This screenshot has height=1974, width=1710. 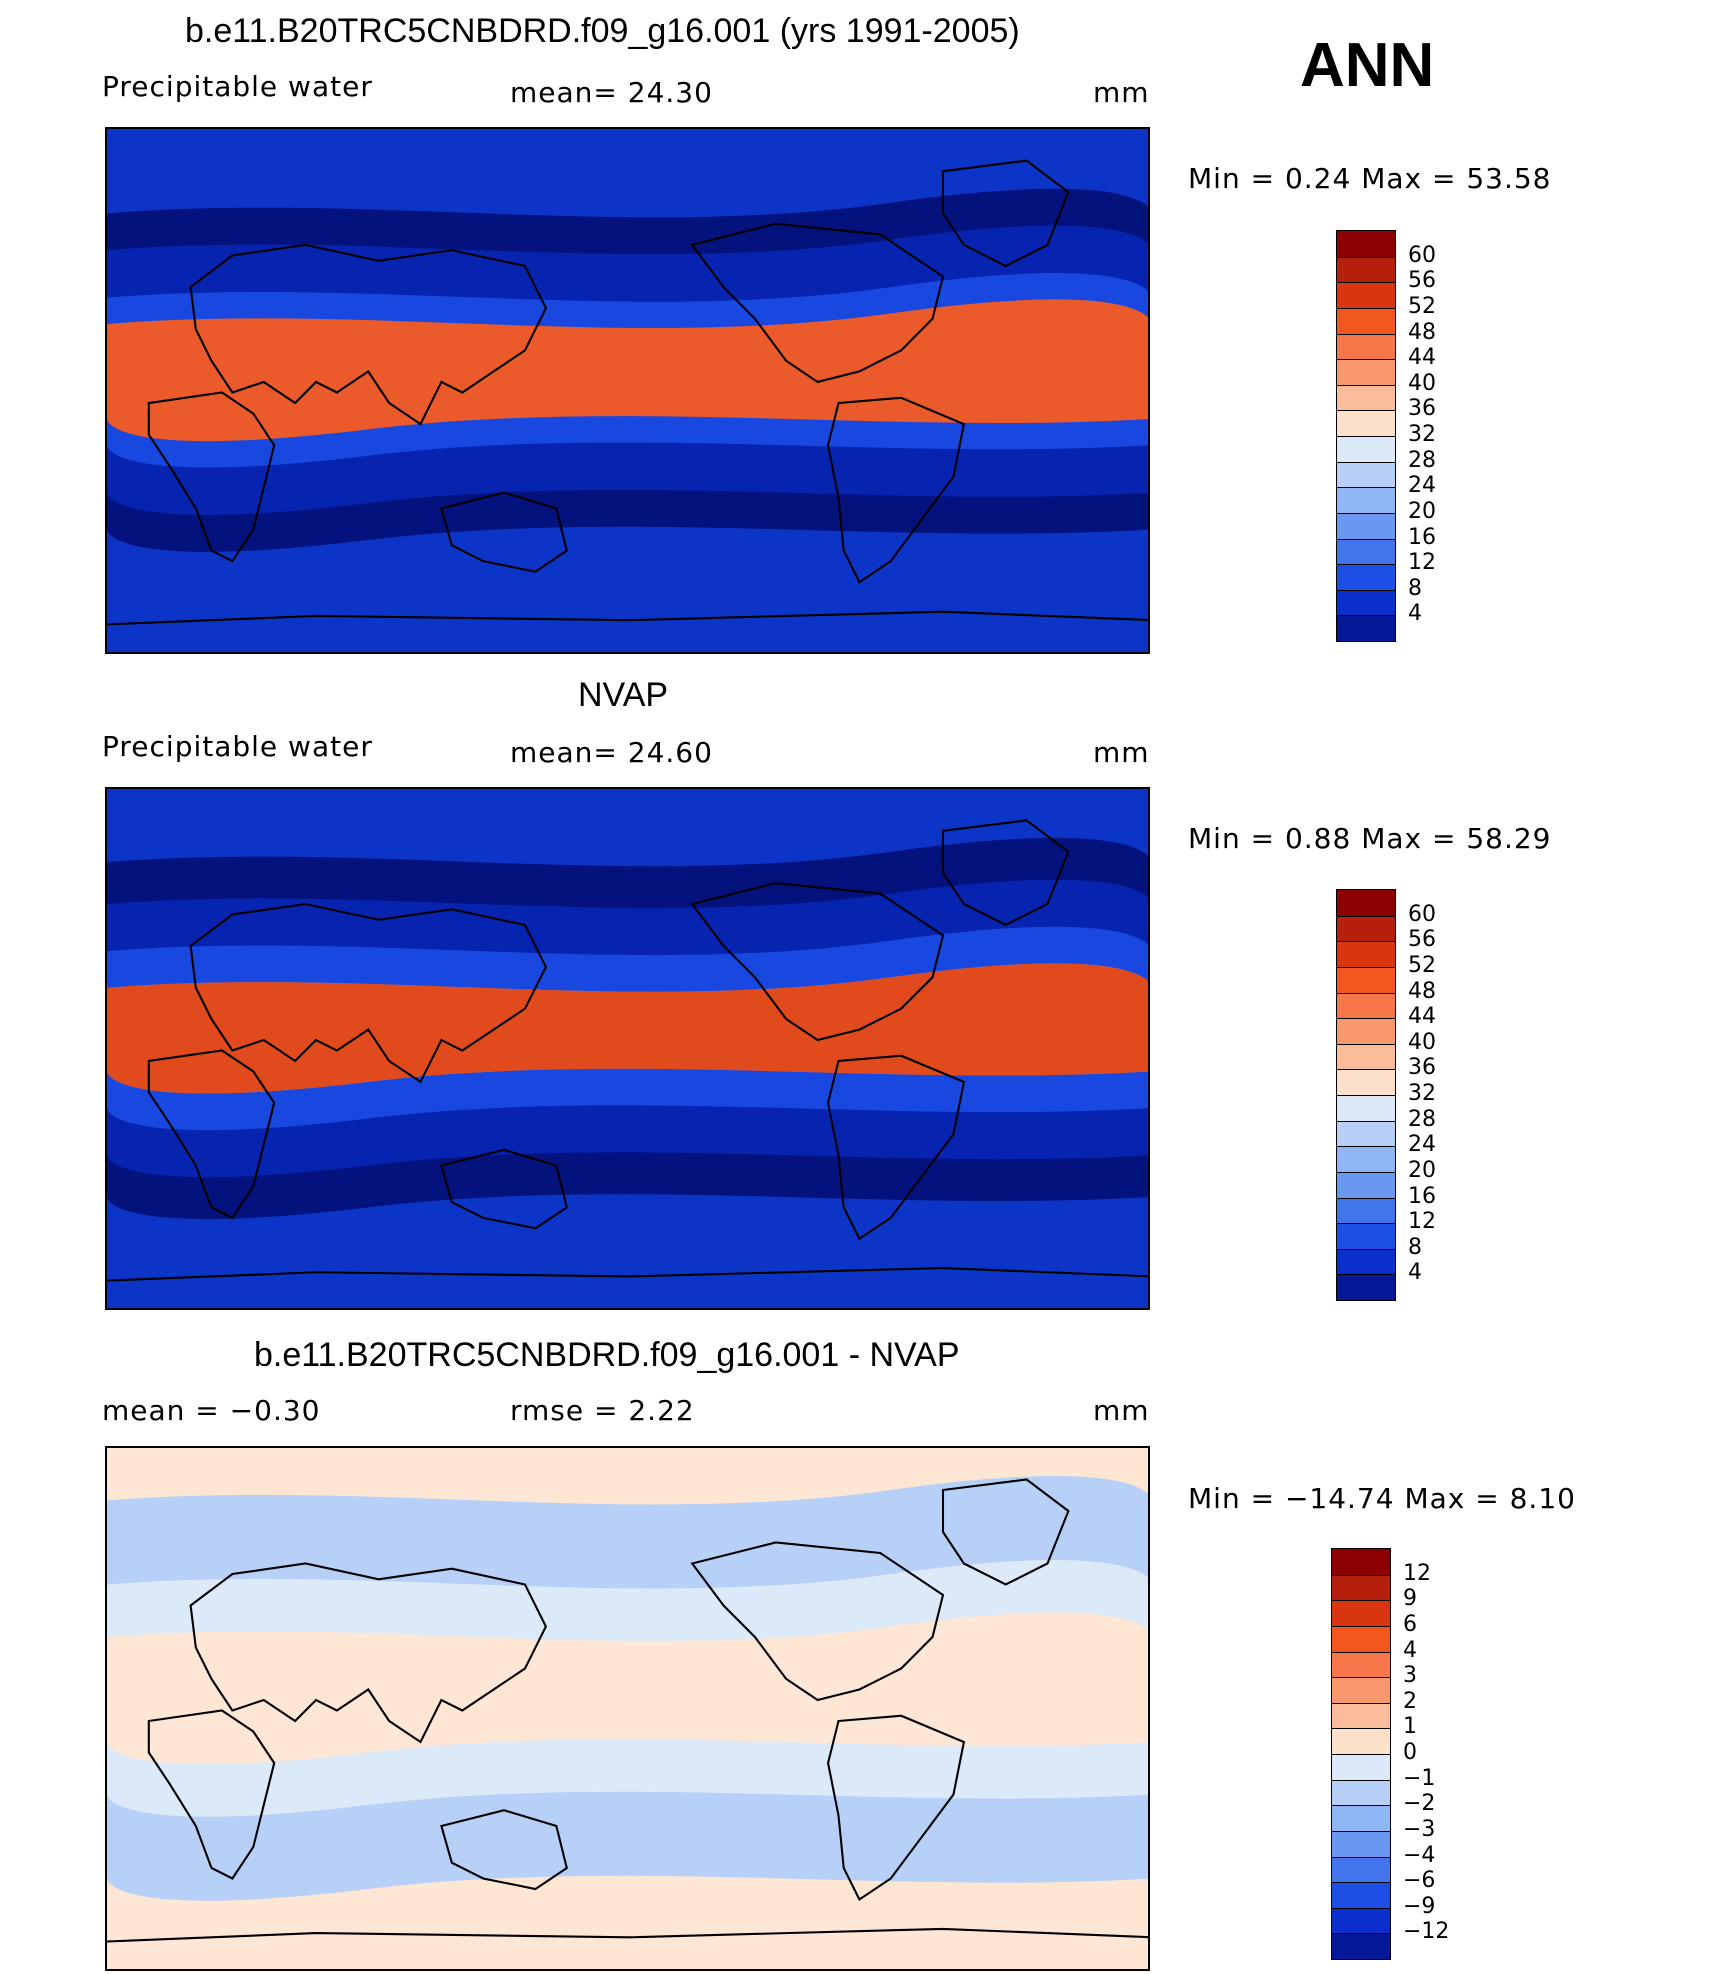 What do you see at coordinates (1121, 752) in the screenshot?
I see `panel-2-units-label: mm` at bounding box center [1121, 752].